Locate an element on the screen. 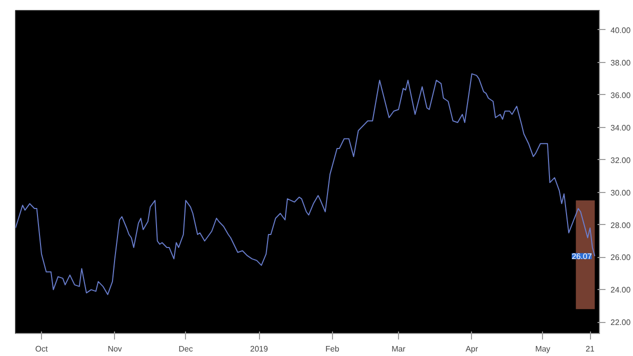  x-tick-label: May is located at coordinates (542, 349).